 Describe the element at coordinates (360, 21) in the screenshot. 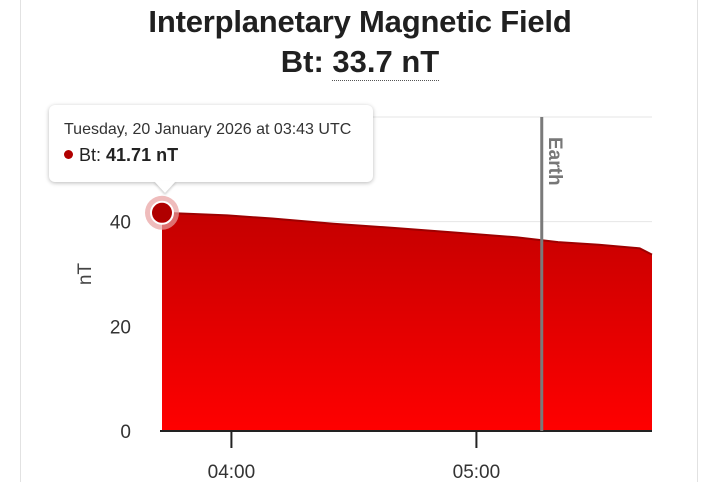

I see `chart-title: Interplanetary Magnetic Field` at that location.